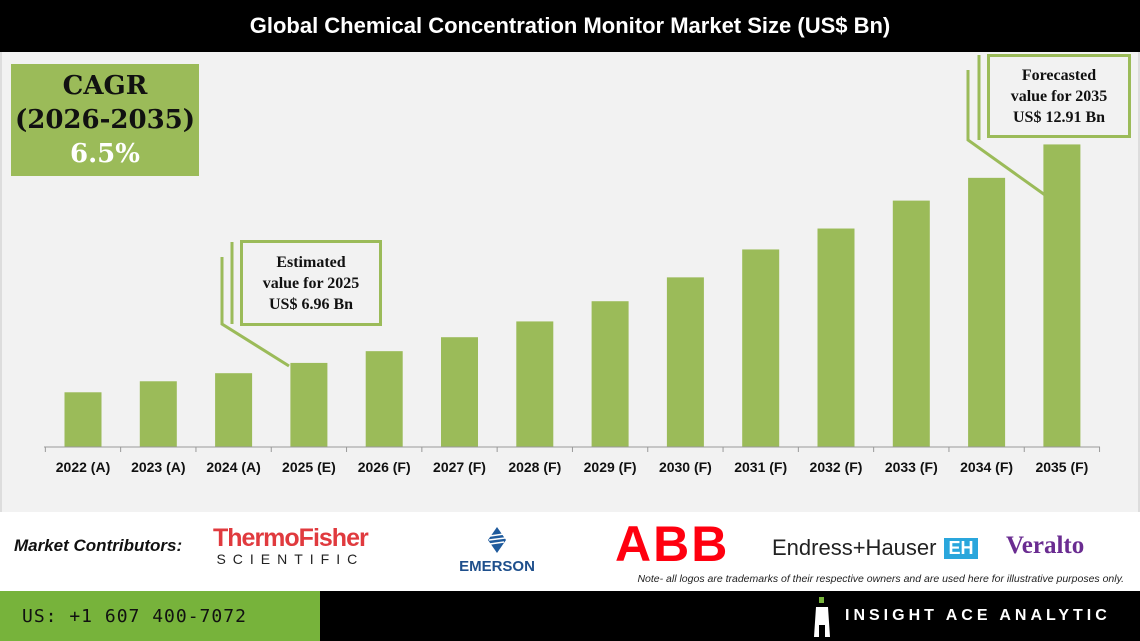  Describe the element at coordinates (160, 616) in the screenshot. I see `phone-number: US: +1 607 400-7072` at that location.